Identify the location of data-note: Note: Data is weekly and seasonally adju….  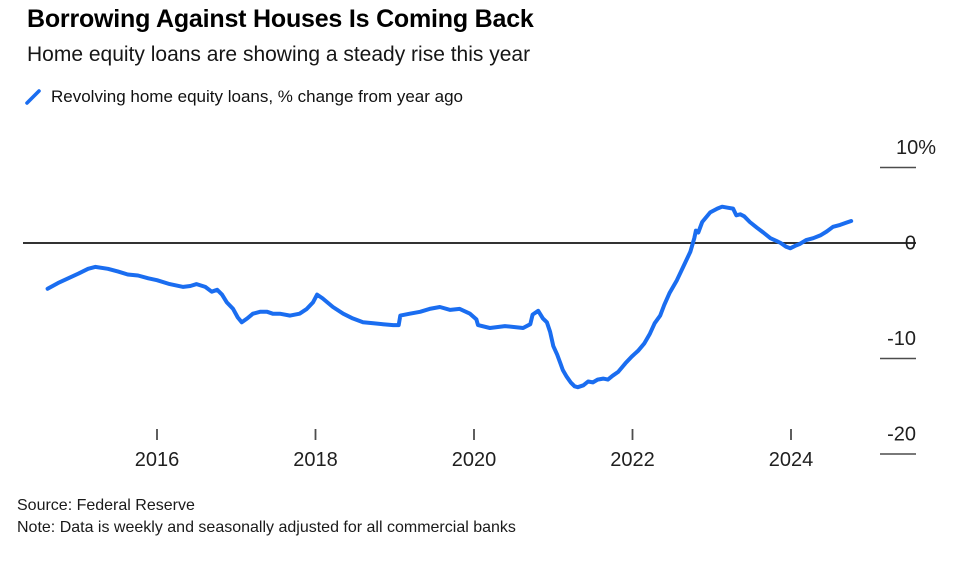
(266, 527).